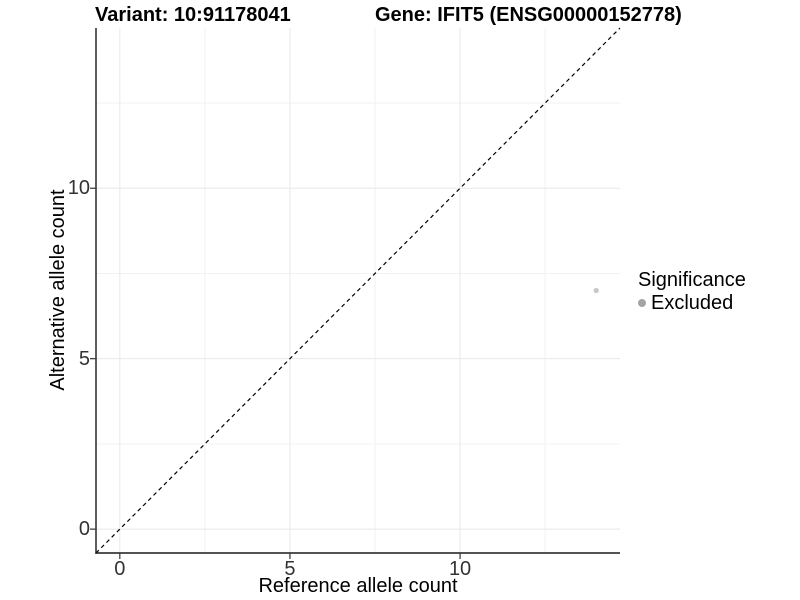  I want to click on legend-key-dot-icon, so click(642, 303).